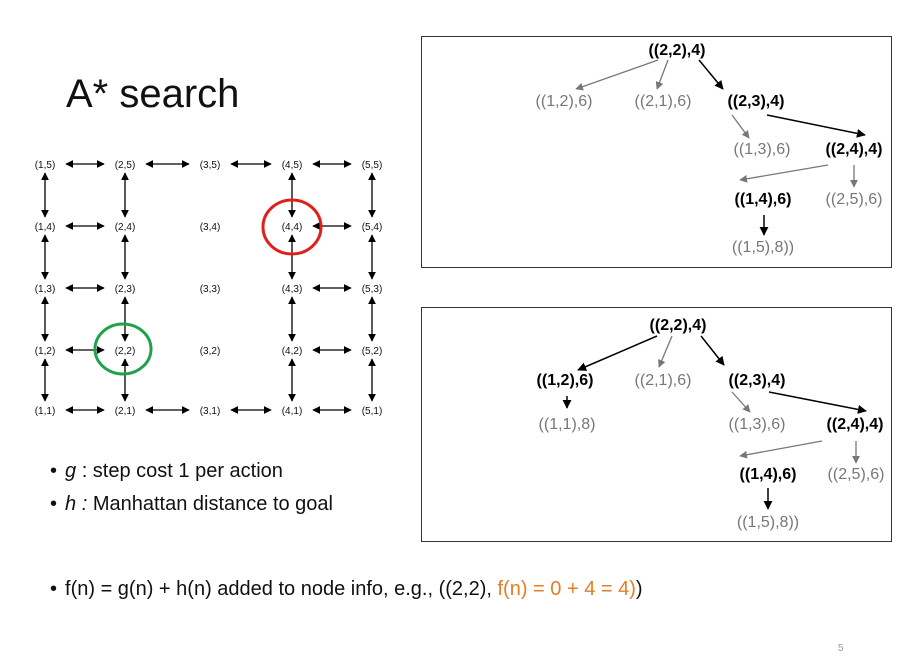  I want to click on start-highlight-circle, so click(123, 349).